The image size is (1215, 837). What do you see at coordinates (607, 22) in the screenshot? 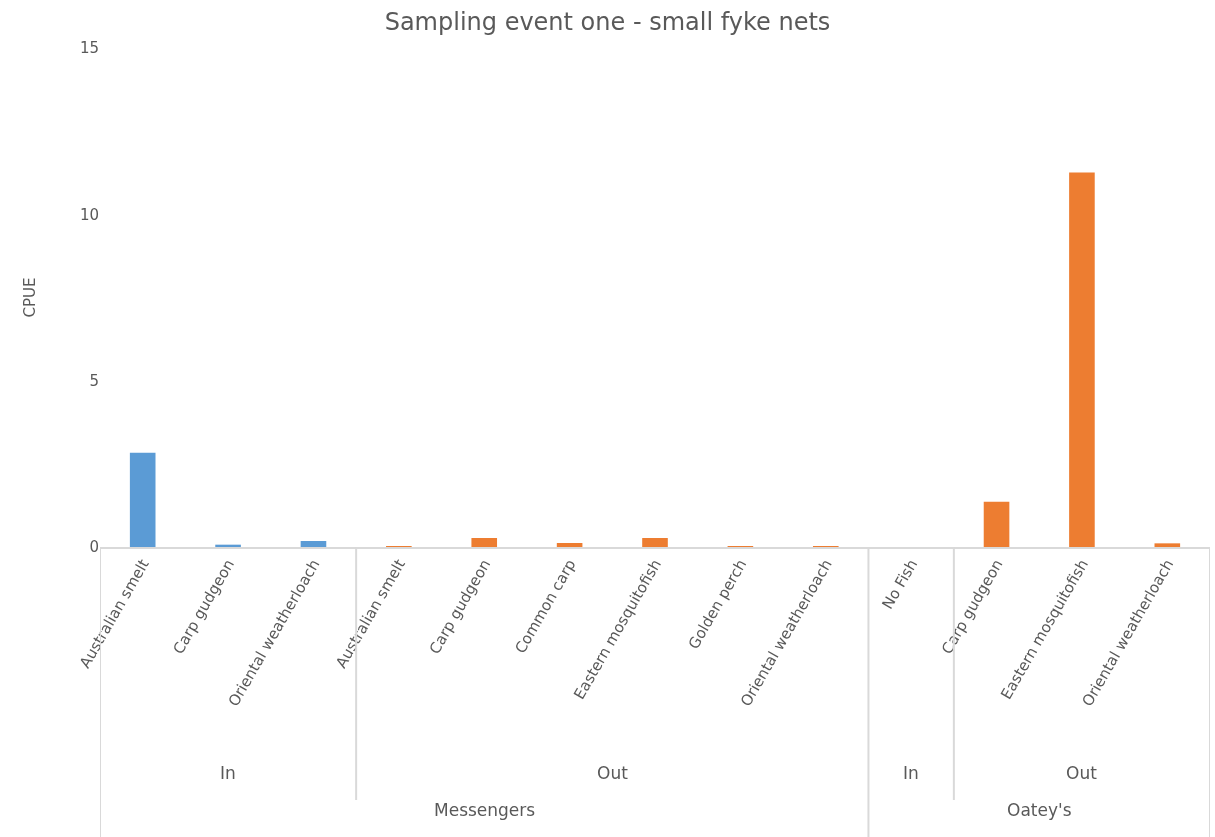
I see `chart-title: Sampling event one - small fyke nets` at bounding box center [607, 22].